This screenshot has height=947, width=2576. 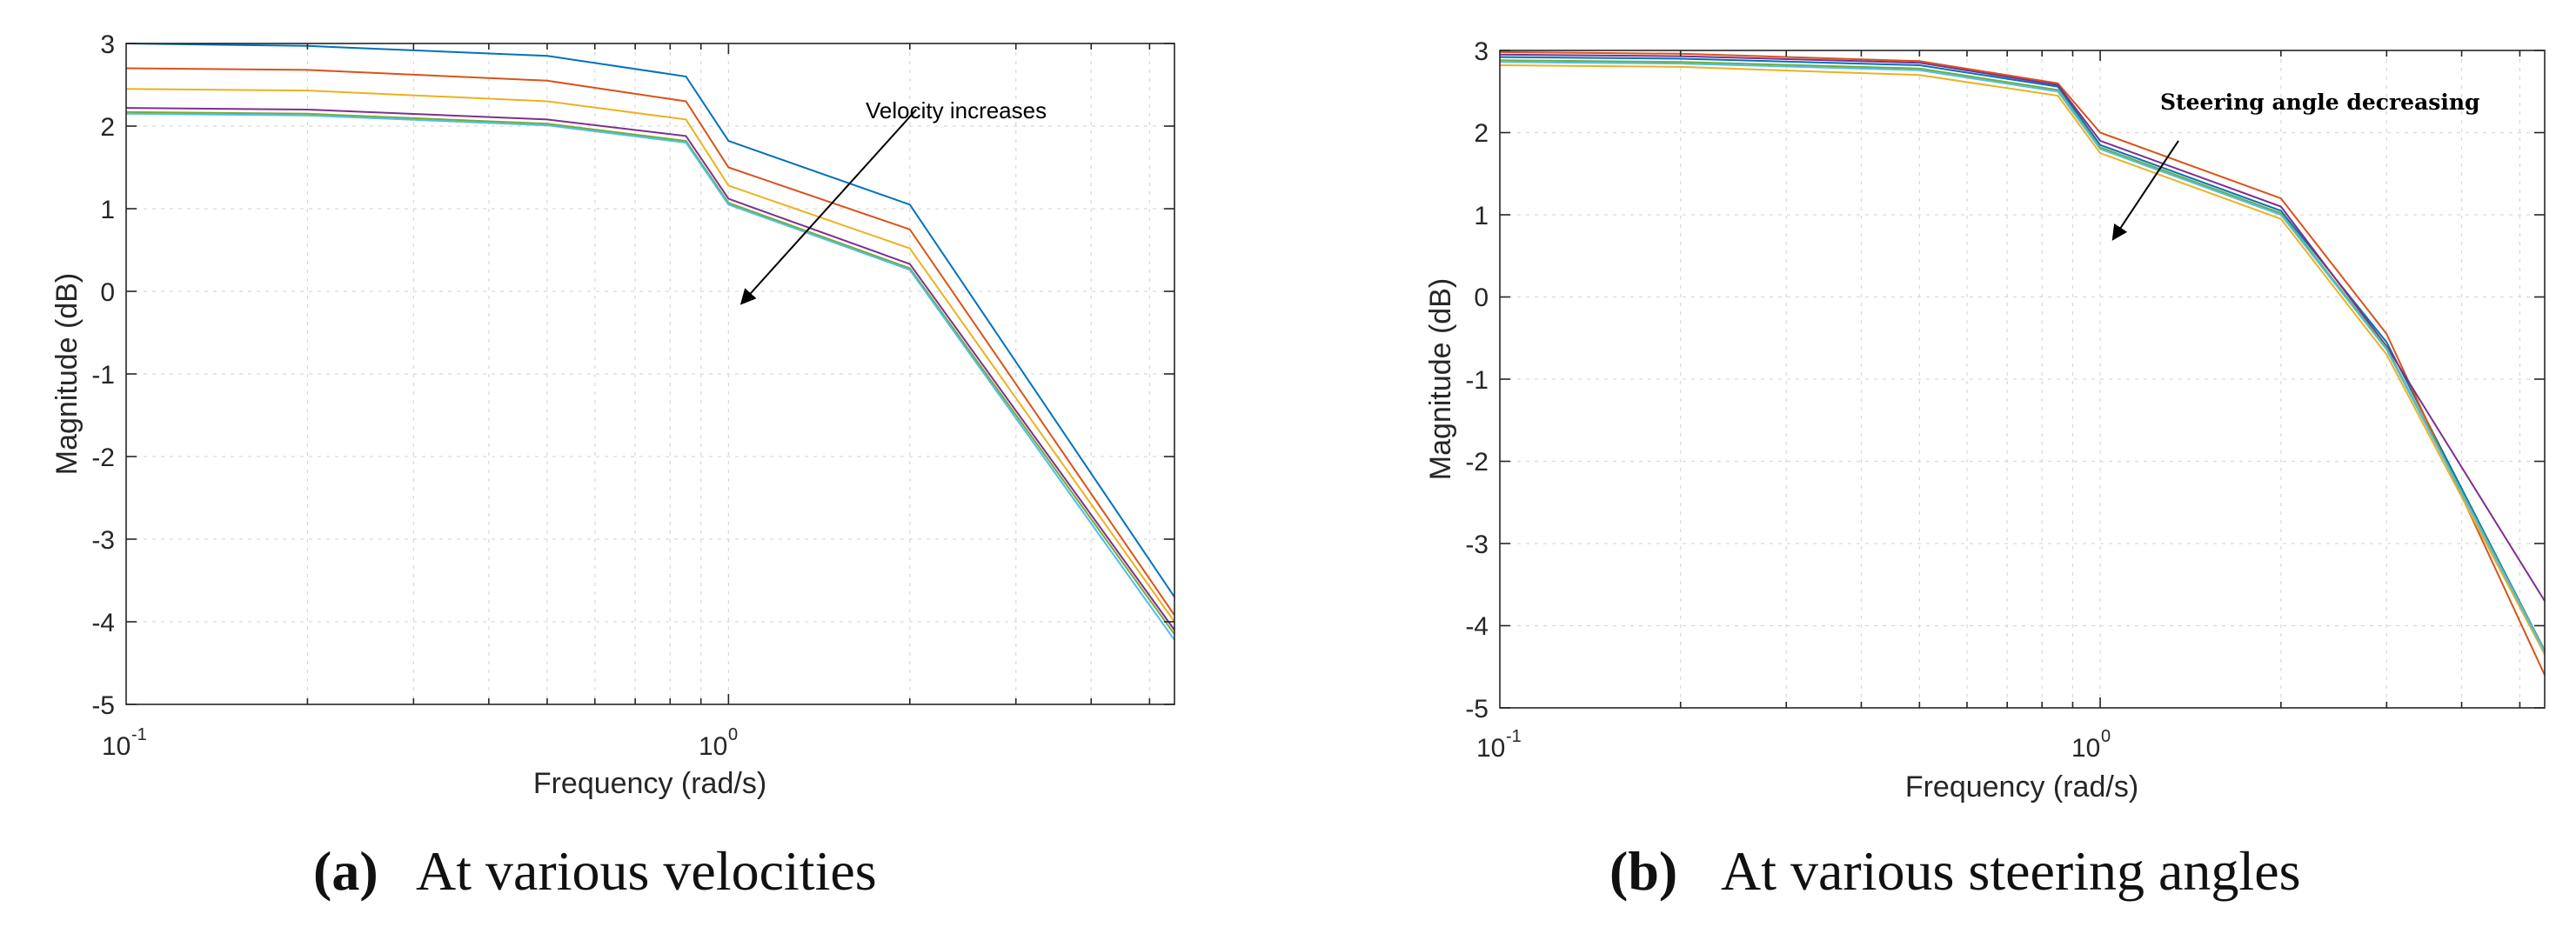 What do you see at coordinates (649, 783) in the screenshot?
I see `panel-a-x-axis-label: Frequency (rad/s)` at bounding box center [649, 783].